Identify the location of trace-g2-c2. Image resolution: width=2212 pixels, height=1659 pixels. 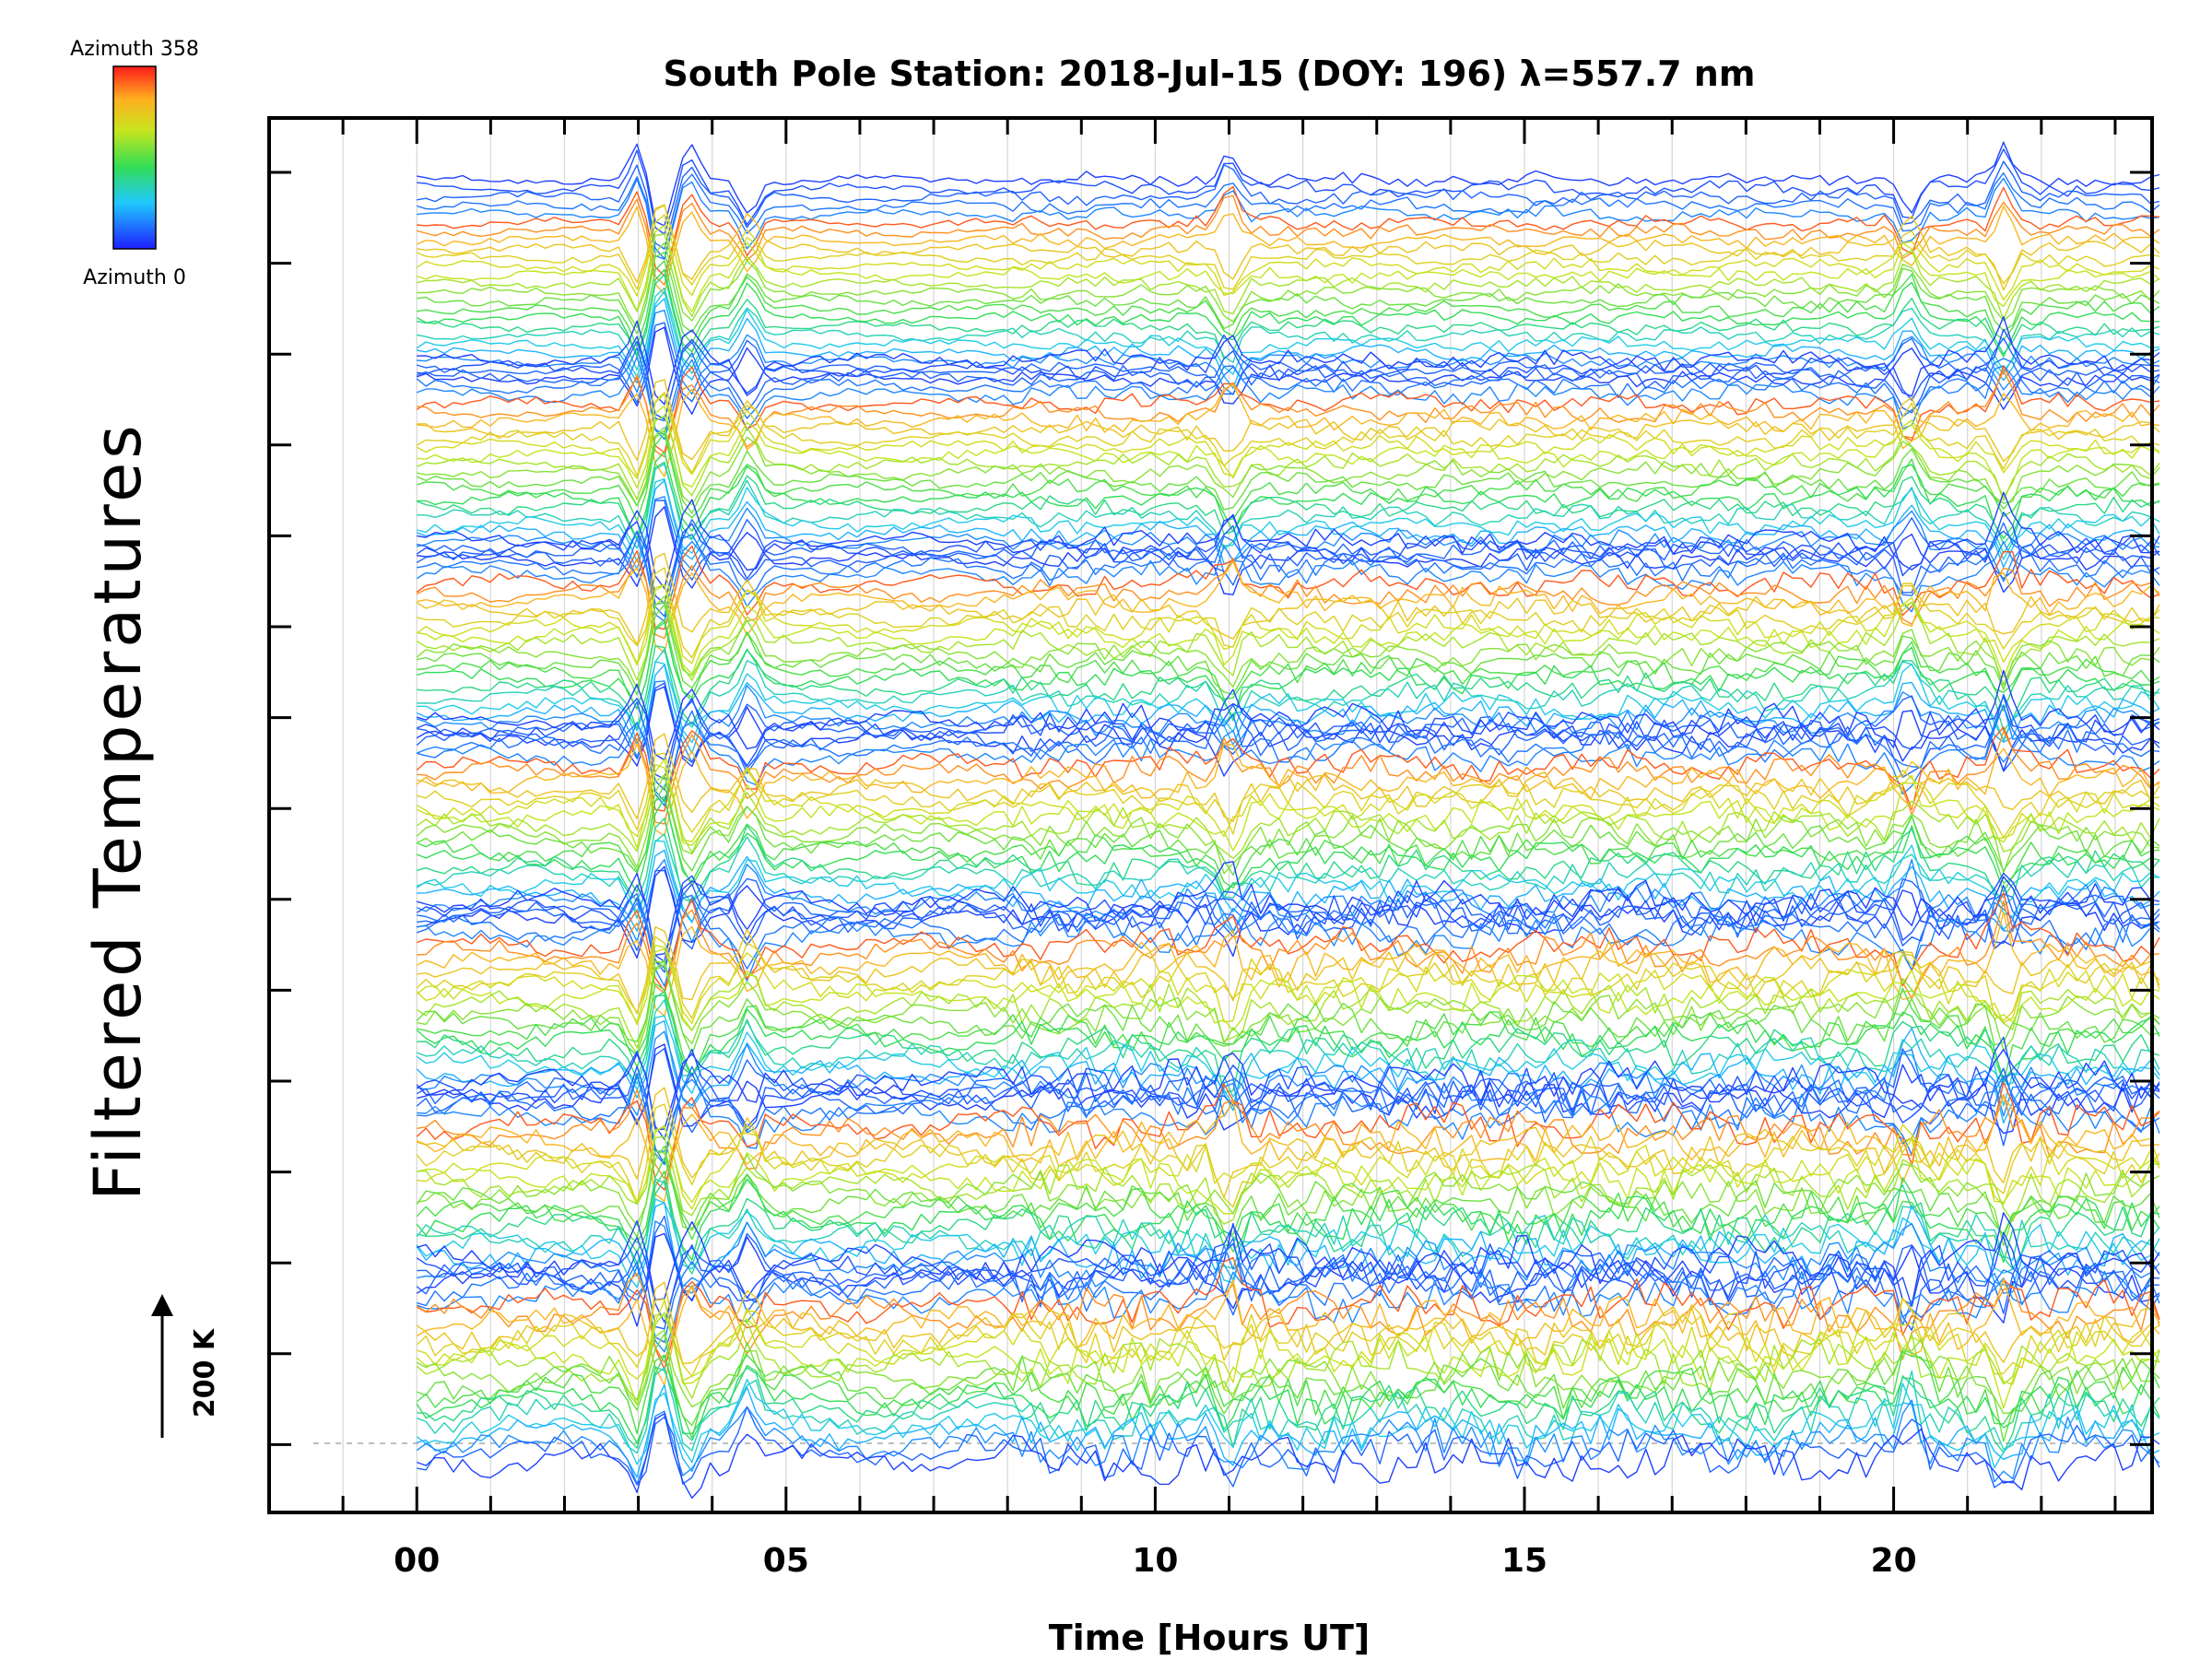
(1288, 562).